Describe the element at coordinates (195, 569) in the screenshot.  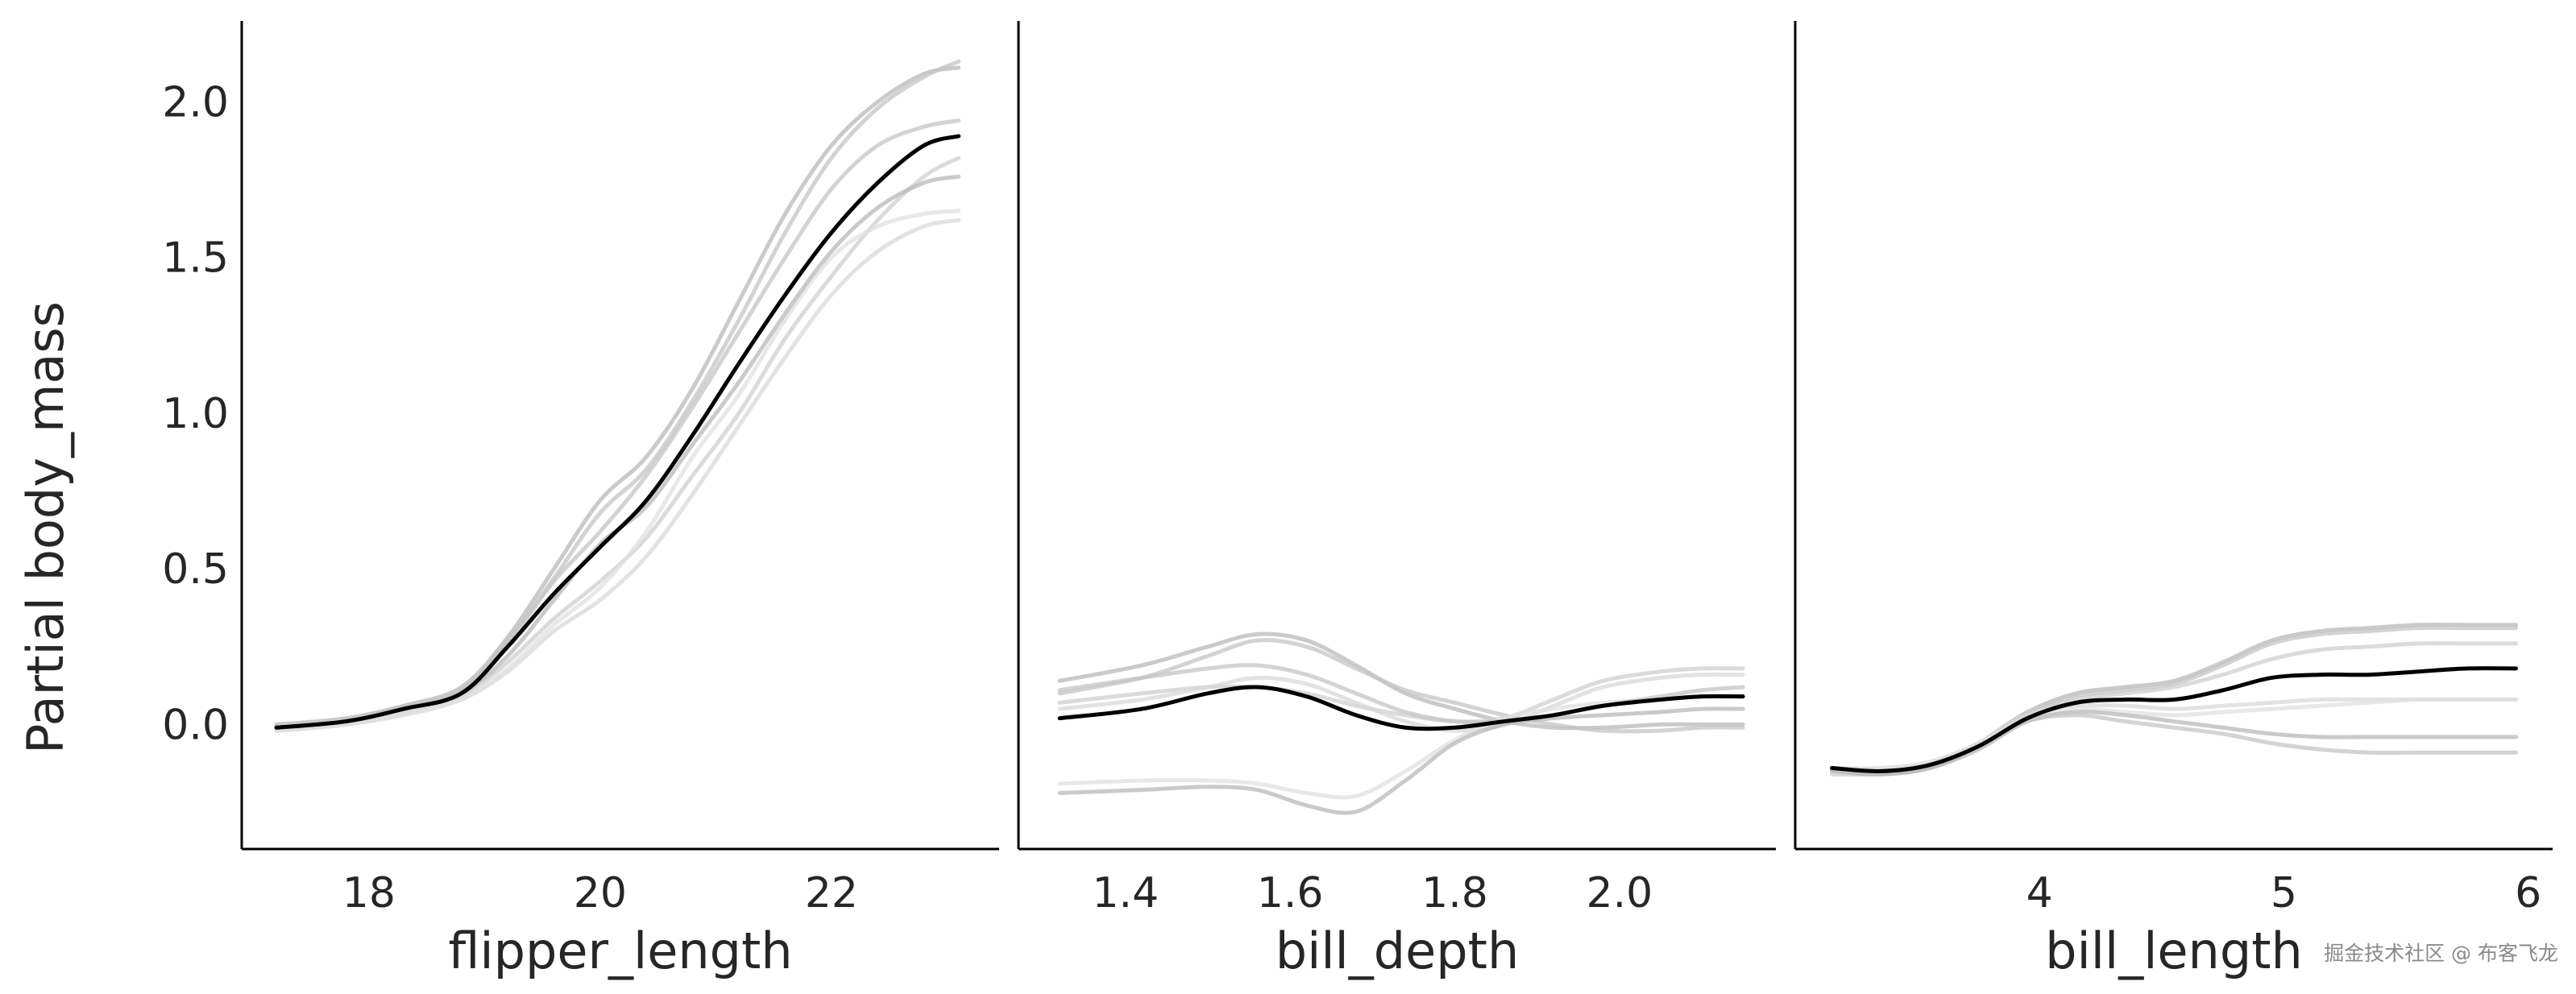
I see `y-tick-label: 0.5` at that location.